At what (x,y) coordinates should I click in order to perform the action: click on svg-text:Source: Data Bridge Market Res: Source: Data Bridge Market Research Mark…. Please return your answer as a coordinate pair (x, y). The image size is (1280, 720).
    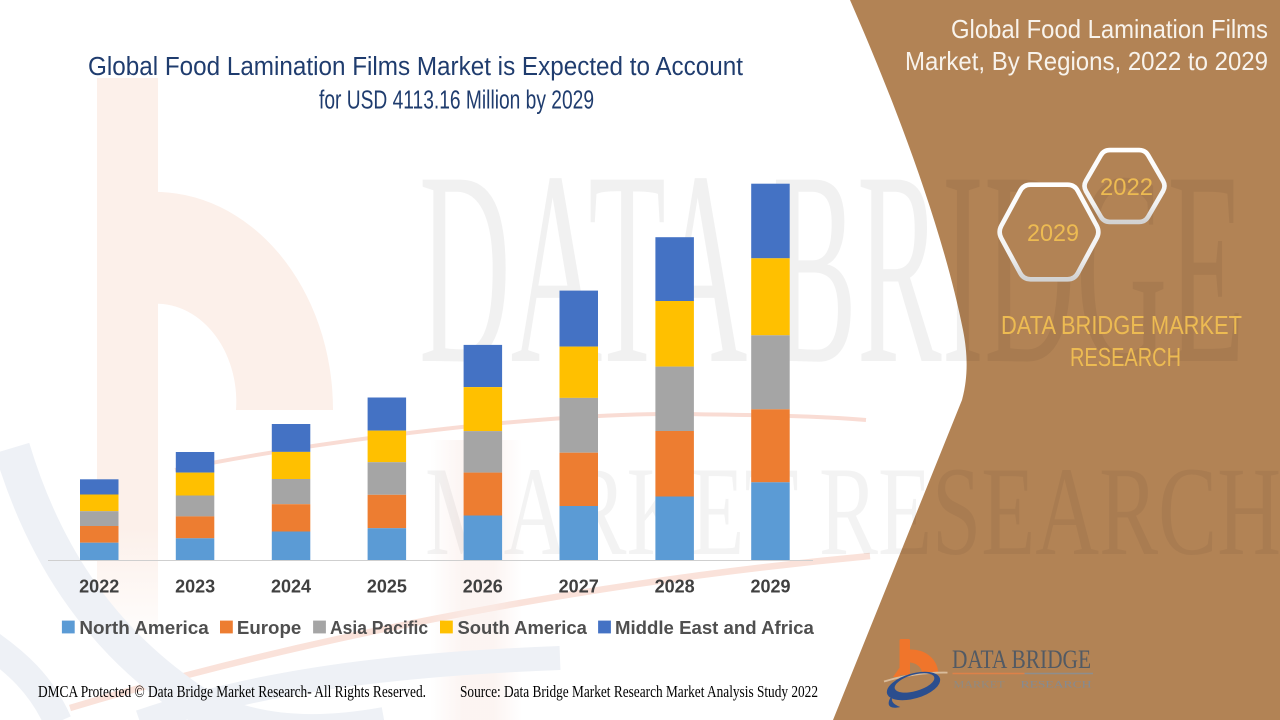
    Looking at the image, I should click on (639, 691).